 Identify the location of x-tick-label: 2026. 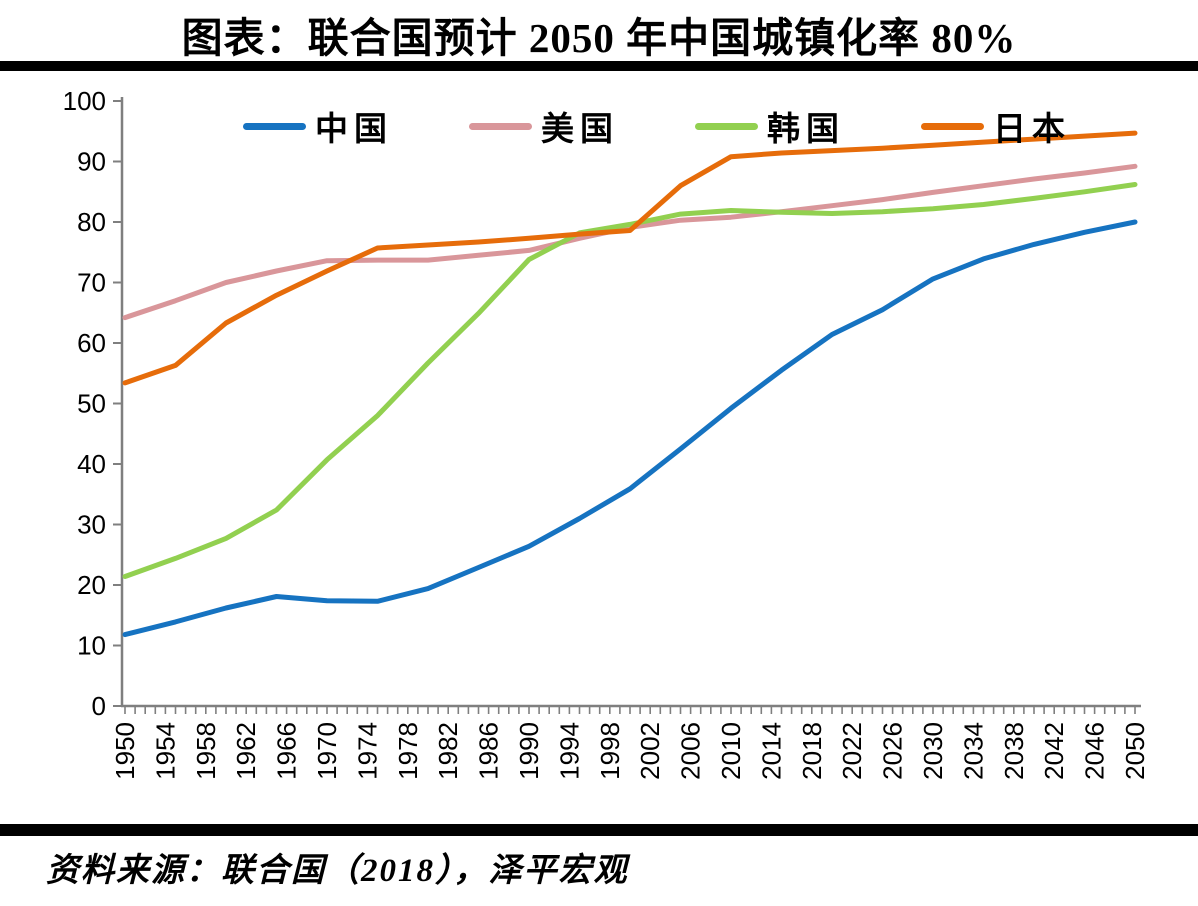
(893, 751).